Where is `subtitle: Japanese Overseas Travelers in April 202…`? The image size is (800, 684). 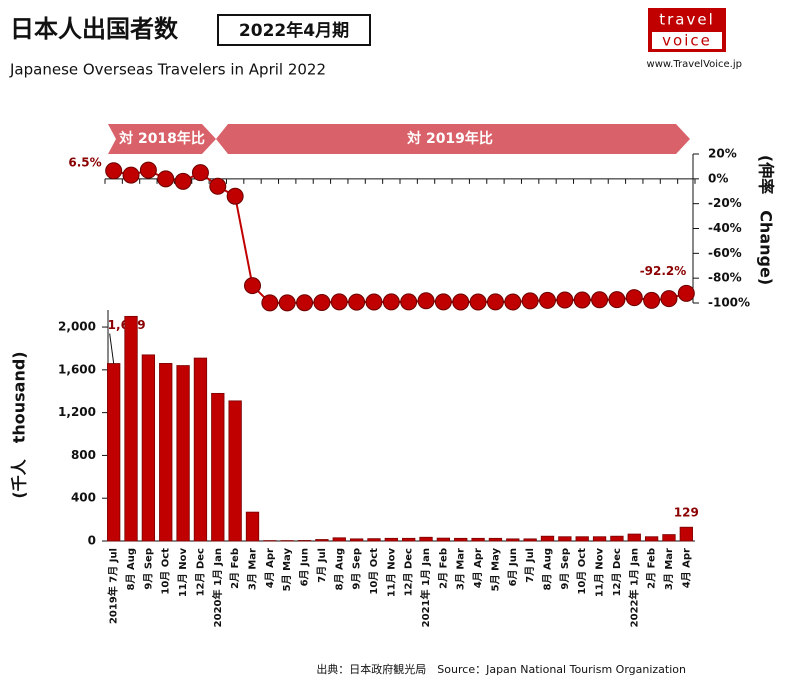
subtitle: Japanese Overseas Travelers in April 202… is located at coordinates (167, 70).